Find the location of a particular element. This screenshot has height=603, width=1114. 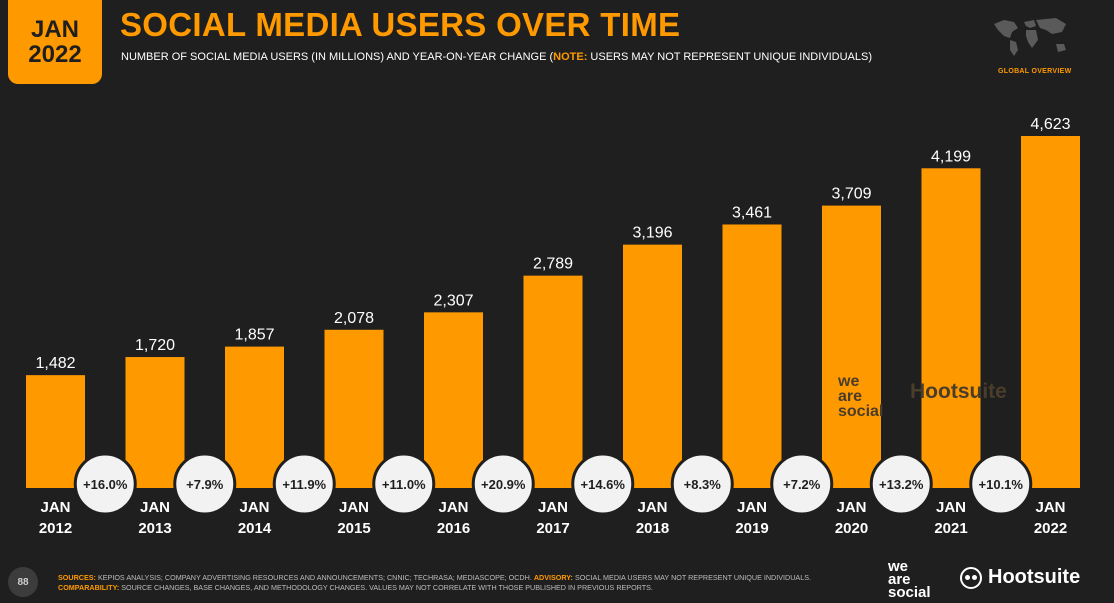

x-tick-label-year: 2016 is located at coordinates (453, 528).